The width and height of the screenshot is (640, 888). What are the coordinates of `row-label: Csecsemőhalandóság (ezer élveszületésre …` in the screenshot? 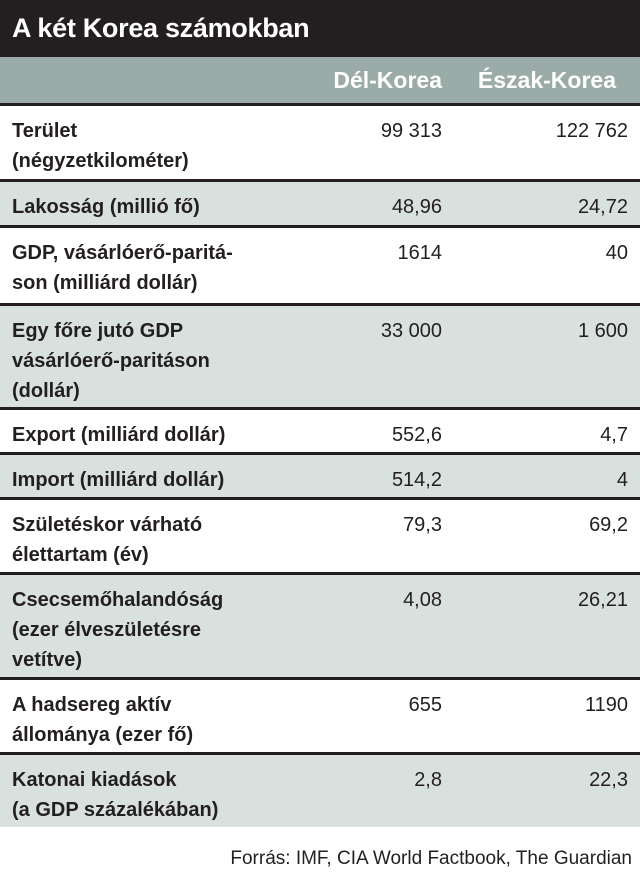 It's located at (118, 630).